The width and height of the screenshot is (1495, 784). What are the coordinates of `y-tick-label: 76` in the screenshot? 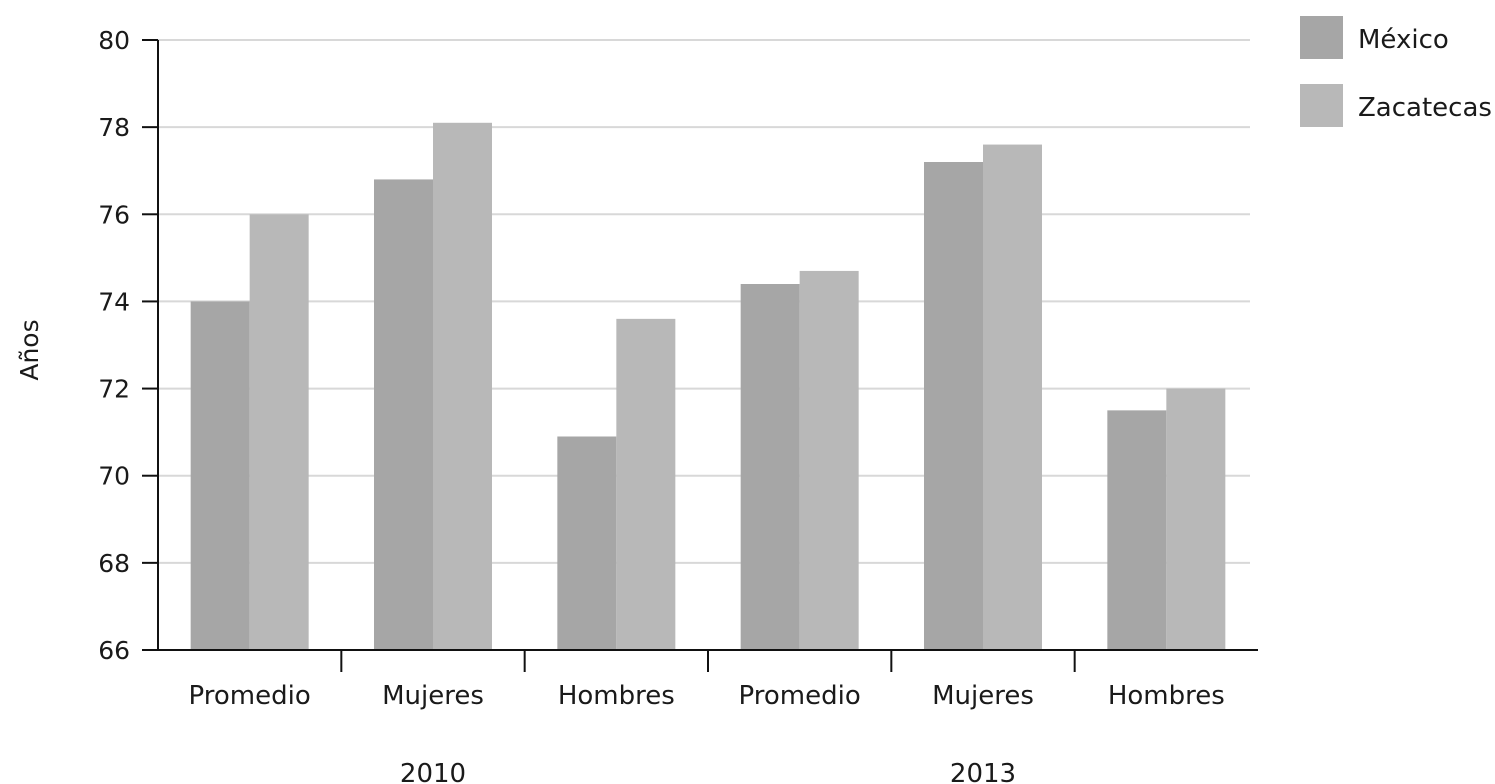 It's located at (114, 214).